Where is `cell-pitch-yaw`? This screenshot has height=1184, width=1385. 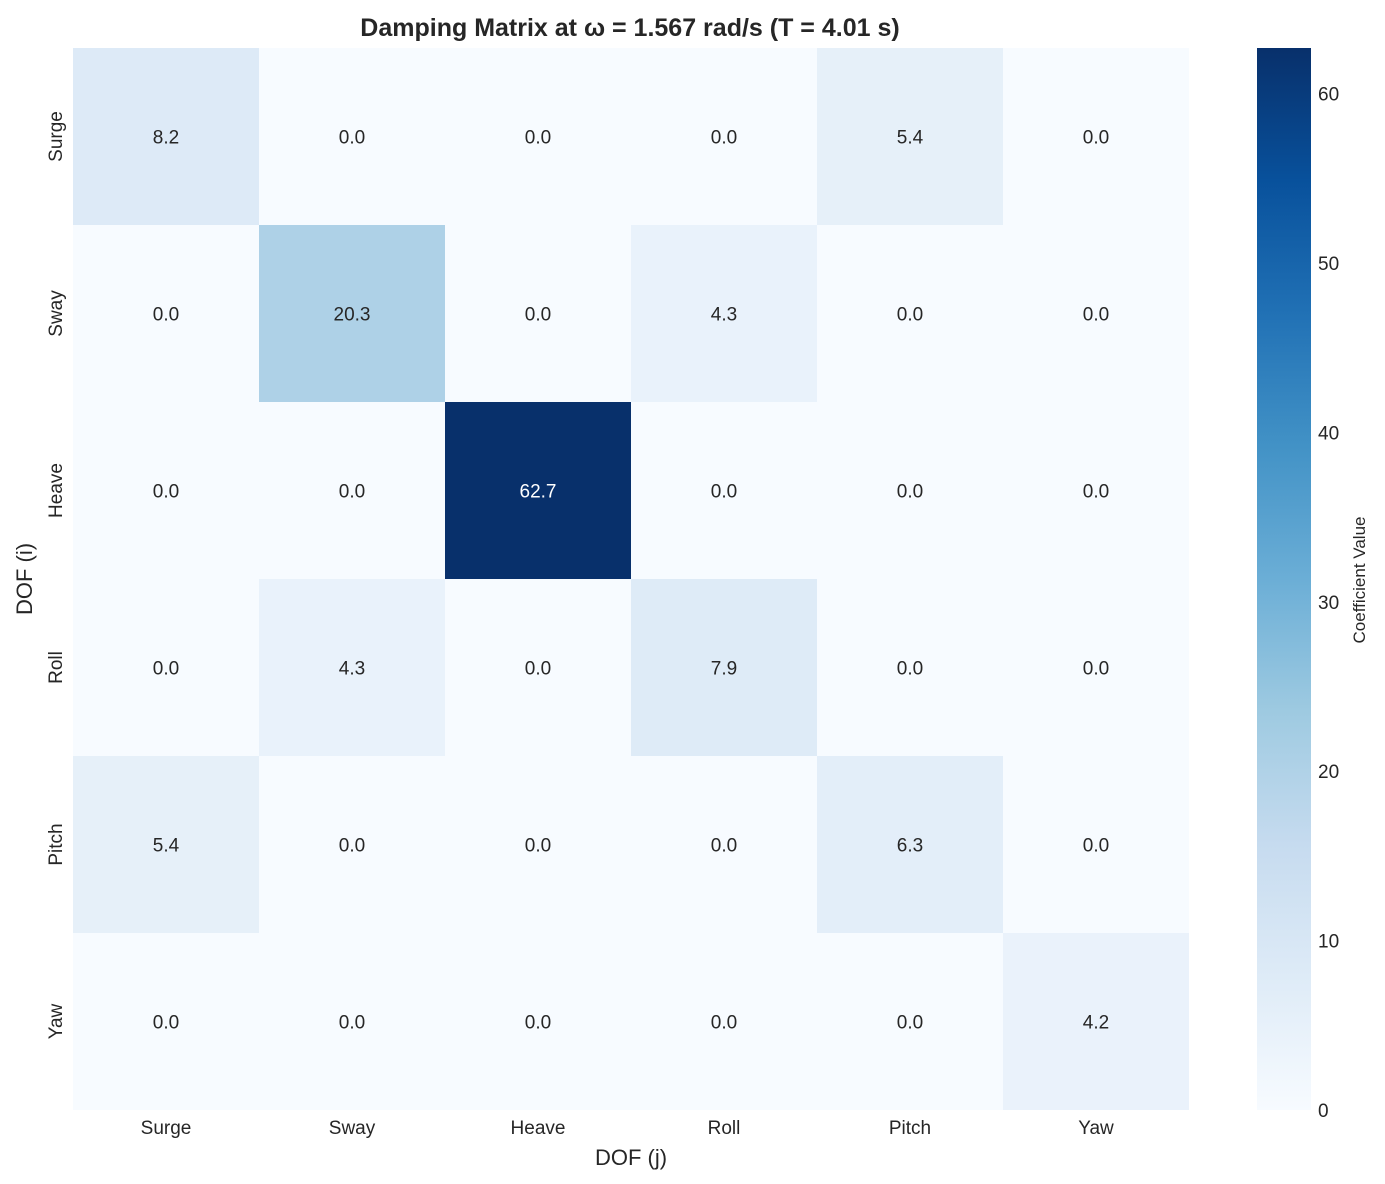
cell-pitch-yaw is located at coordinates (1096, 844).